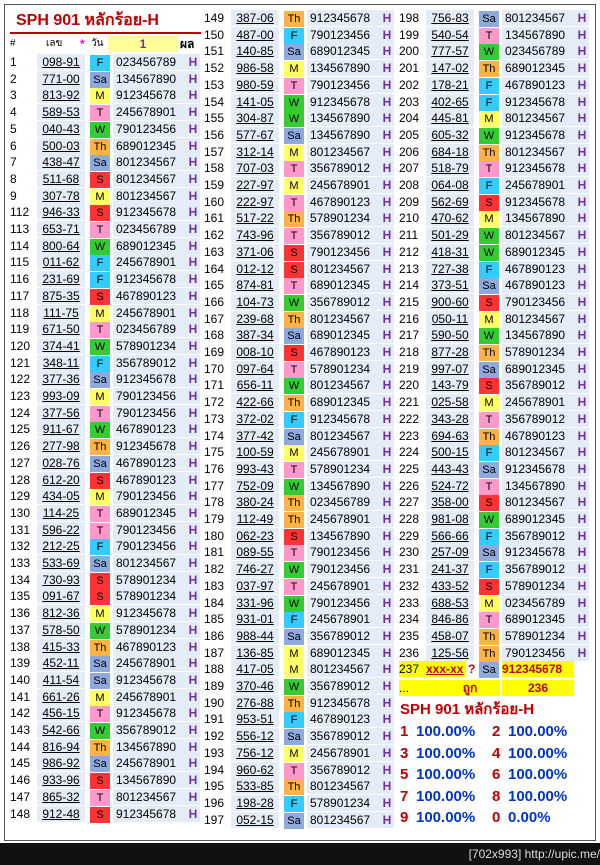  Describe the element at coordinates (214, 602) in the screenshot. I see `row-number: 184` at that location.